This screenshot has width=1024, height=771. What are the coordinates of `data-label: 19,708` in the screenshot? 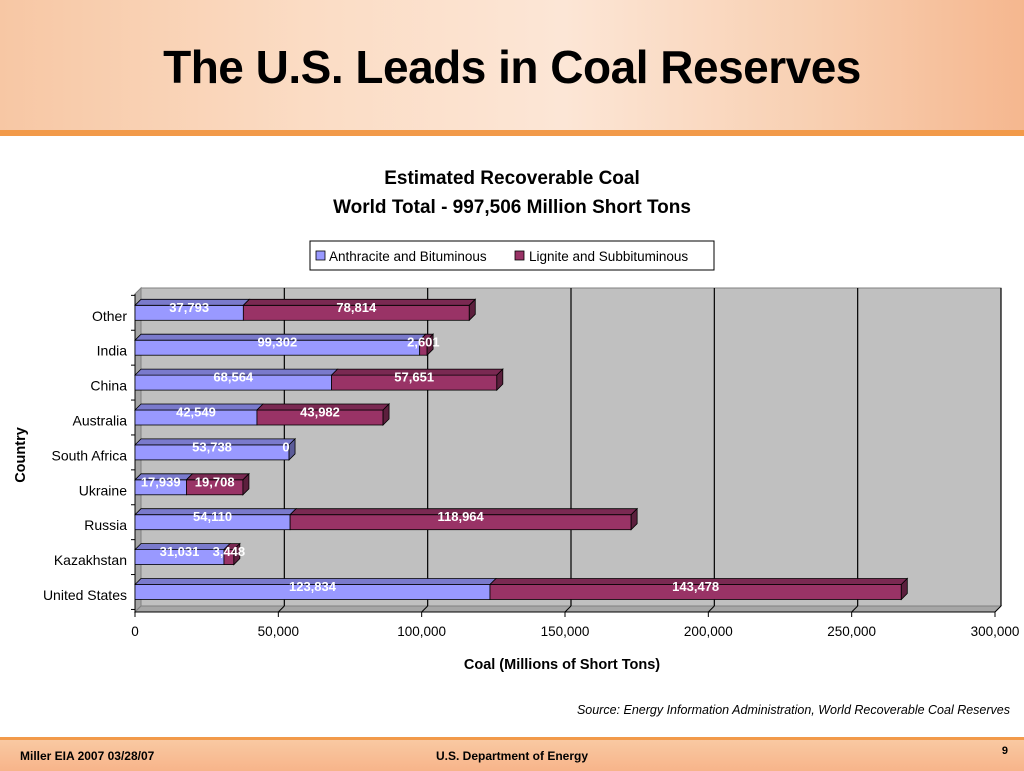 It's located at (215, 481).